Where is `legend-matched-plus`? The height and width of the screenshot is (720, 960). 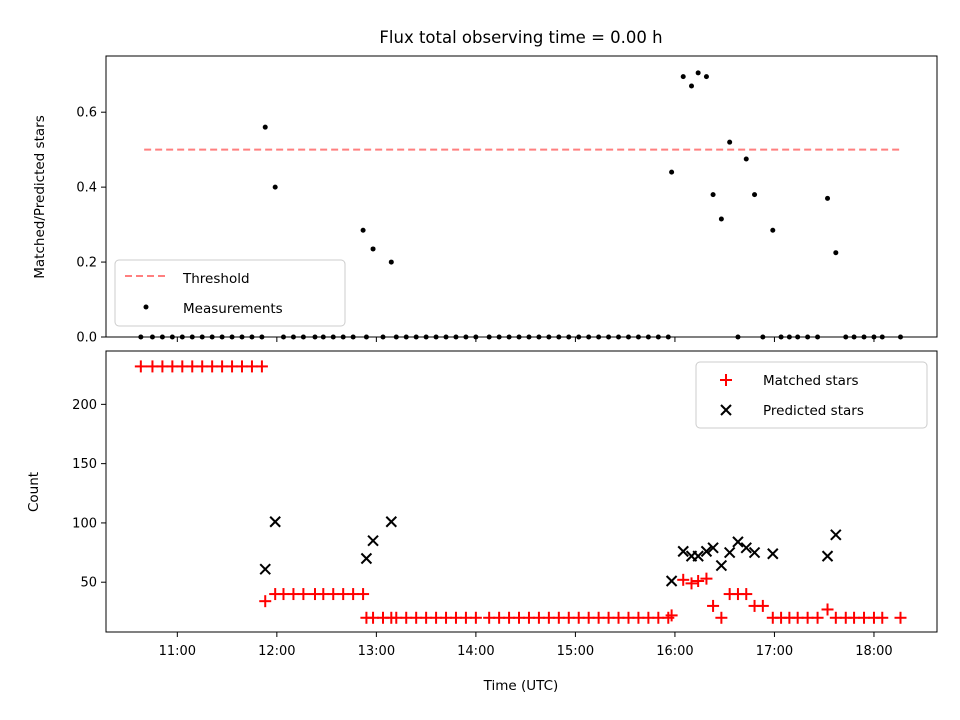 legend-matched-plus is located at coordinates (726, 380).